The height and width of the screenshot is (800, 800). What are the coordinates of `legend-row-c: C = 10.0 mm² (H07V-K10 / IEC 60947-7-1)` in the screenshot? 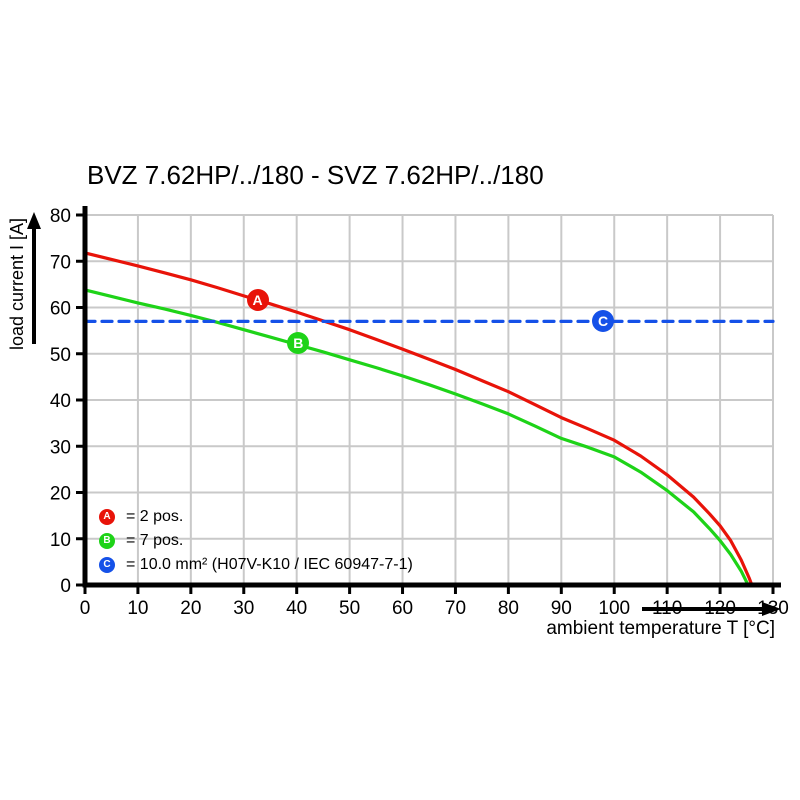 It's located at (256, 565).